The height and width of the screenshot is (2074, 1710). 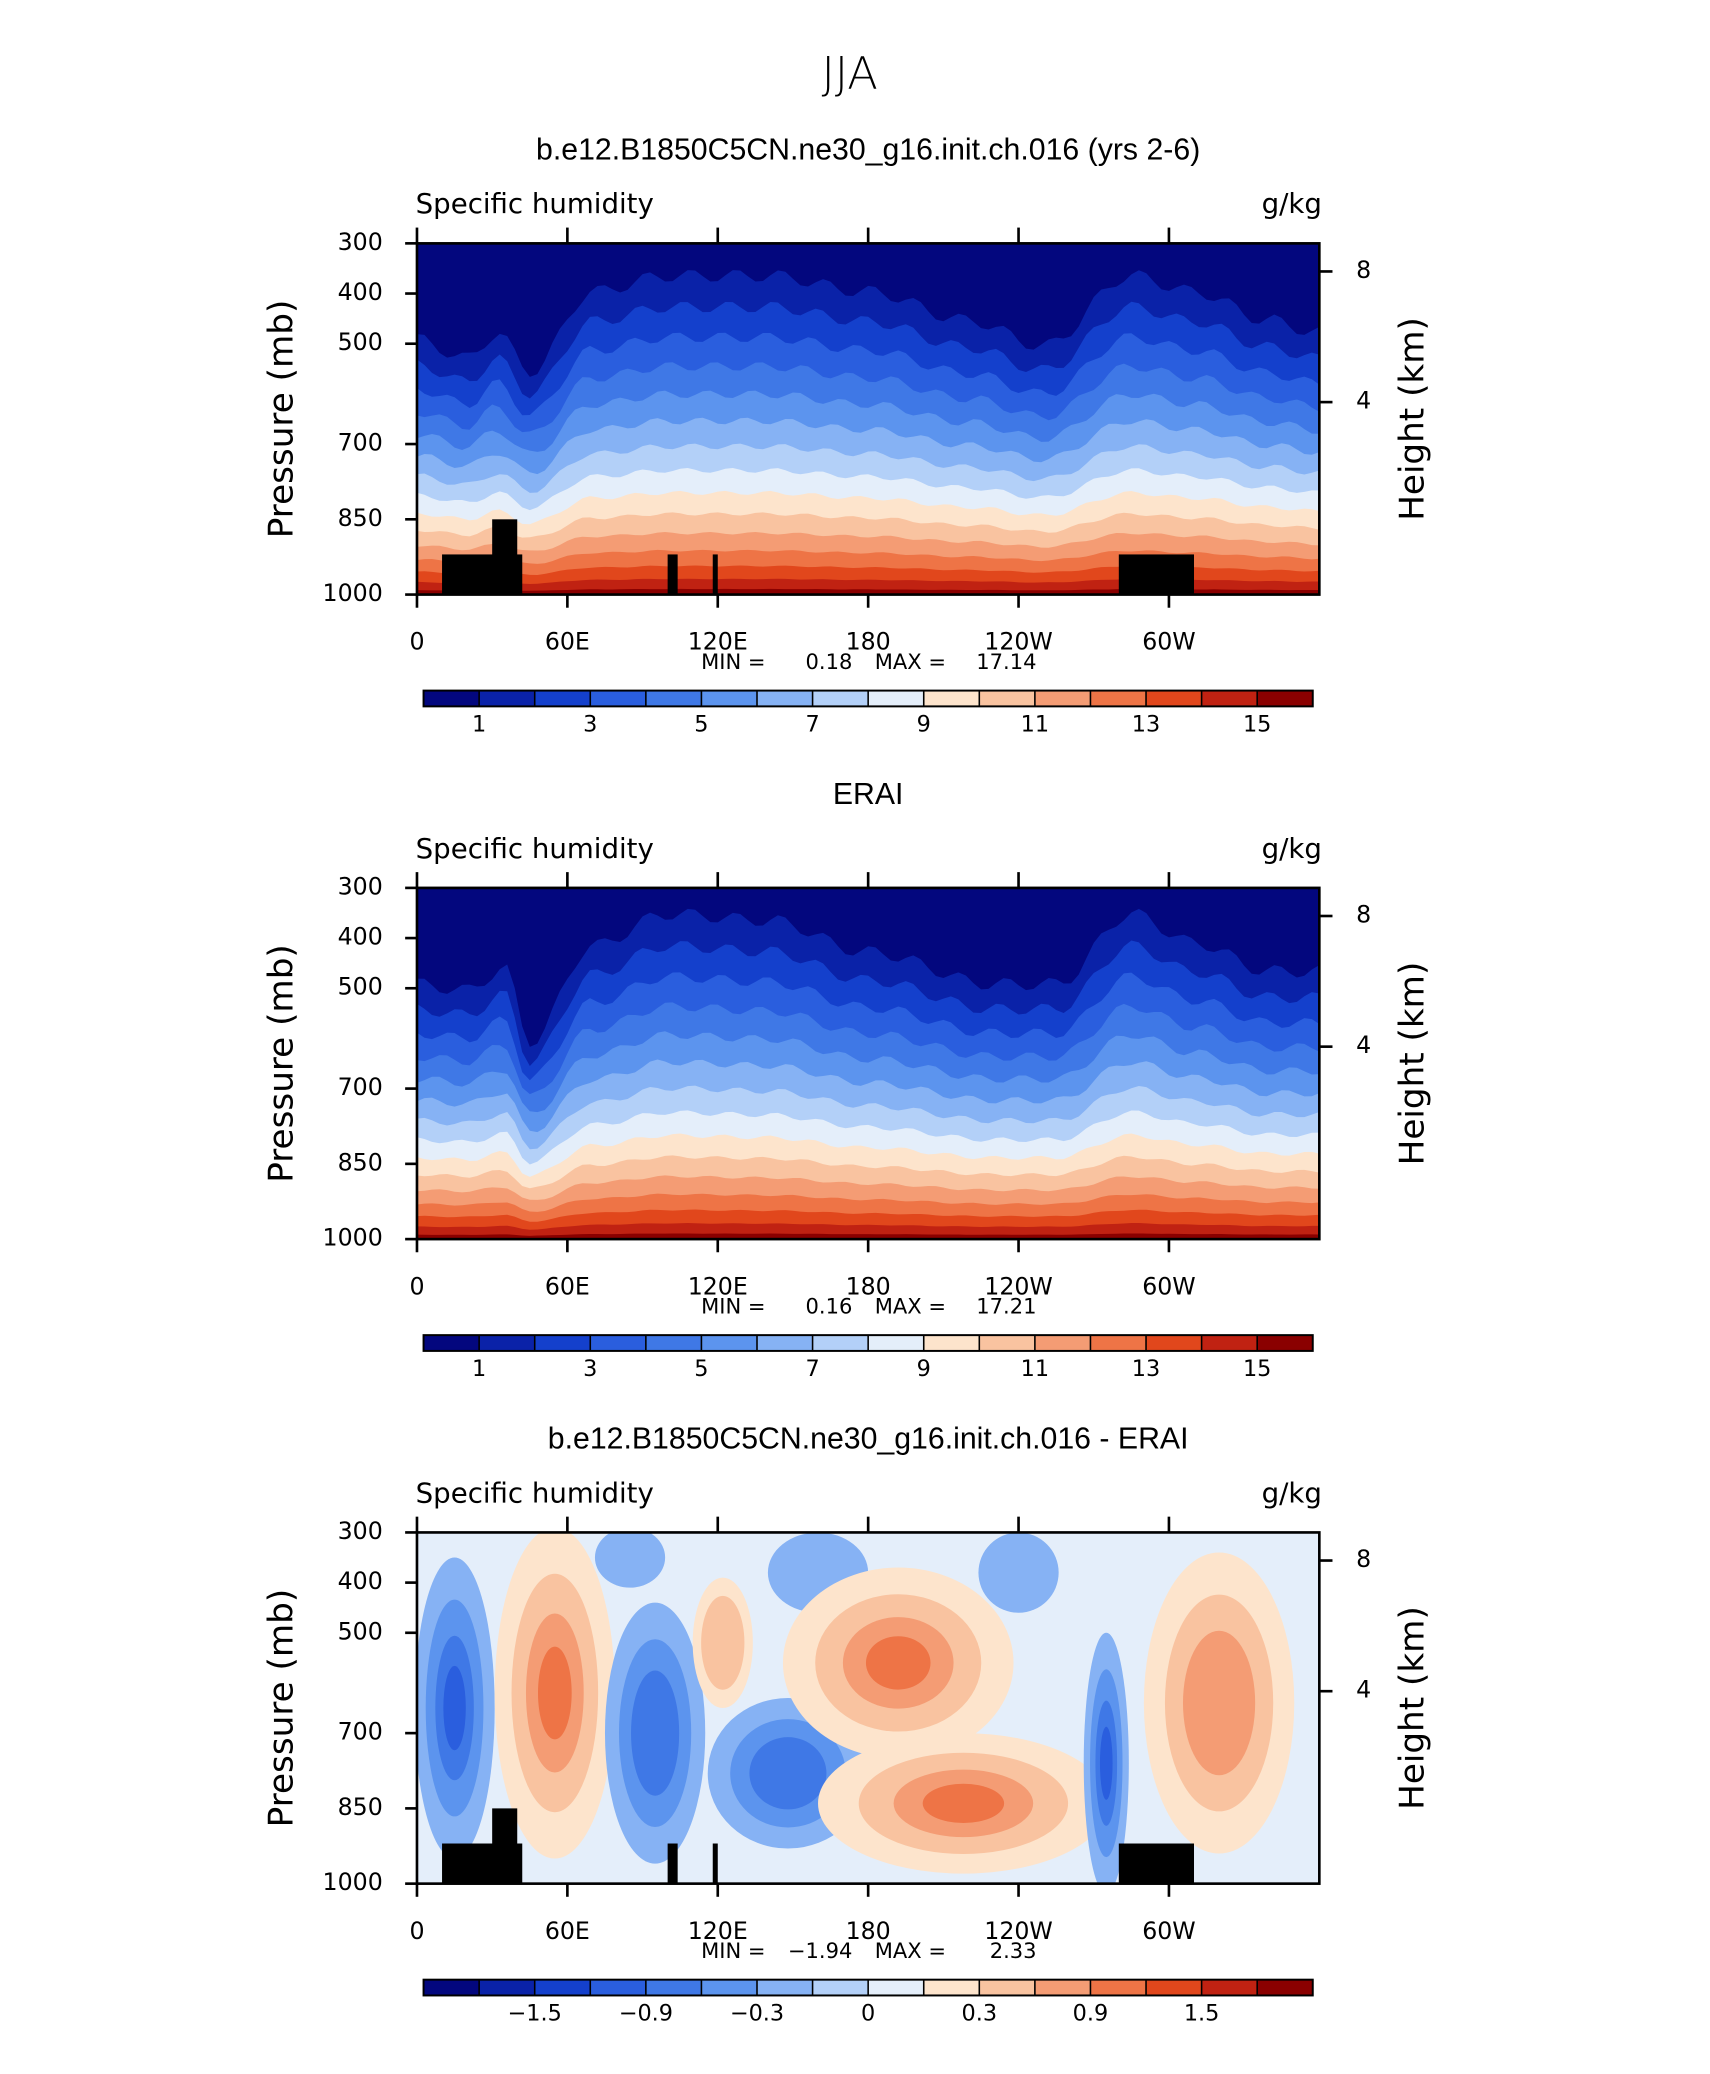 I want to click on stat-value: 17.14, so click(x=1006, y=661).